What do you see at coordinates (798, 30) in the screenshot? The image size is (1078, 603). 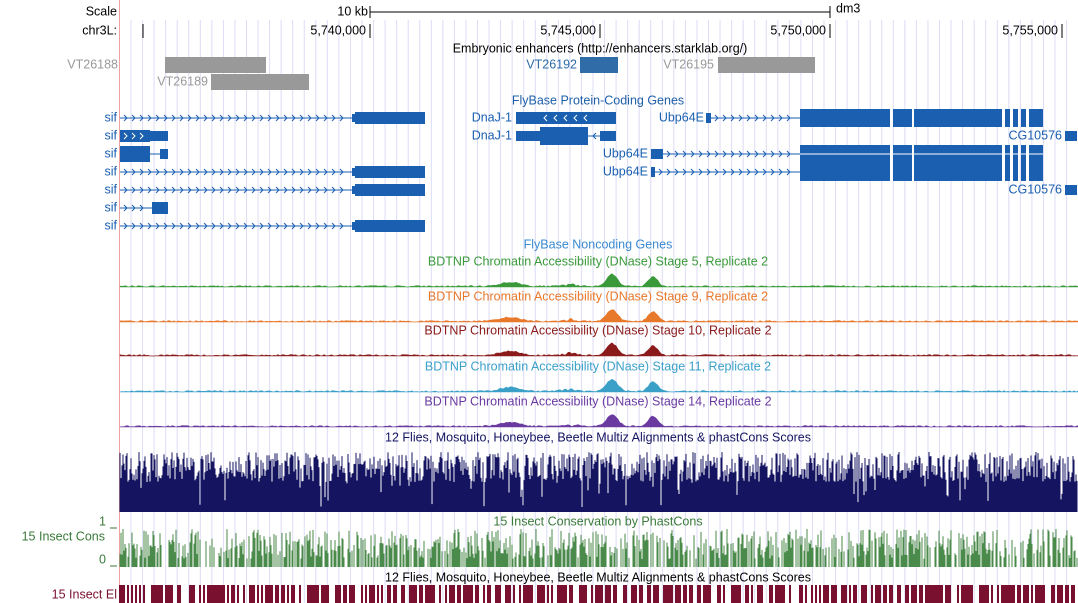 I see `position-label: 5,750,000` at bounding box center [798, 30].